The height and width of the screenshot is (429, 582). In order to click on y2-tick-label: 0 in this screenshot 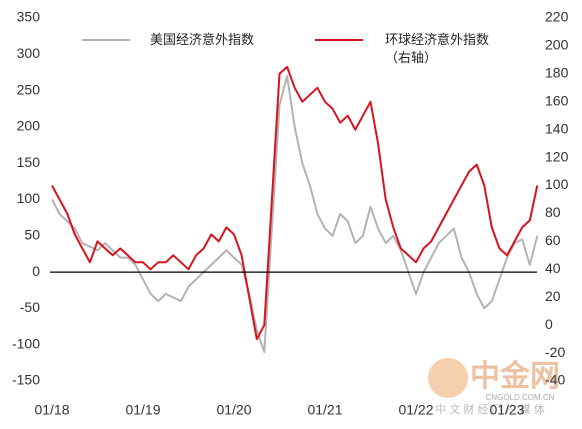, I will do `click(549, 324)`.